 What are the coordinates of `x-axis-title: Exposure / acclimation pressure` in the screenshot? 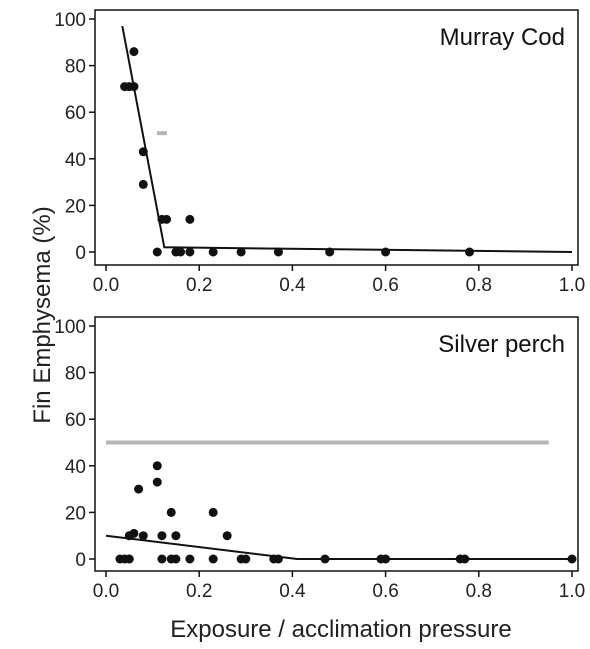 It's located at (340, 629).